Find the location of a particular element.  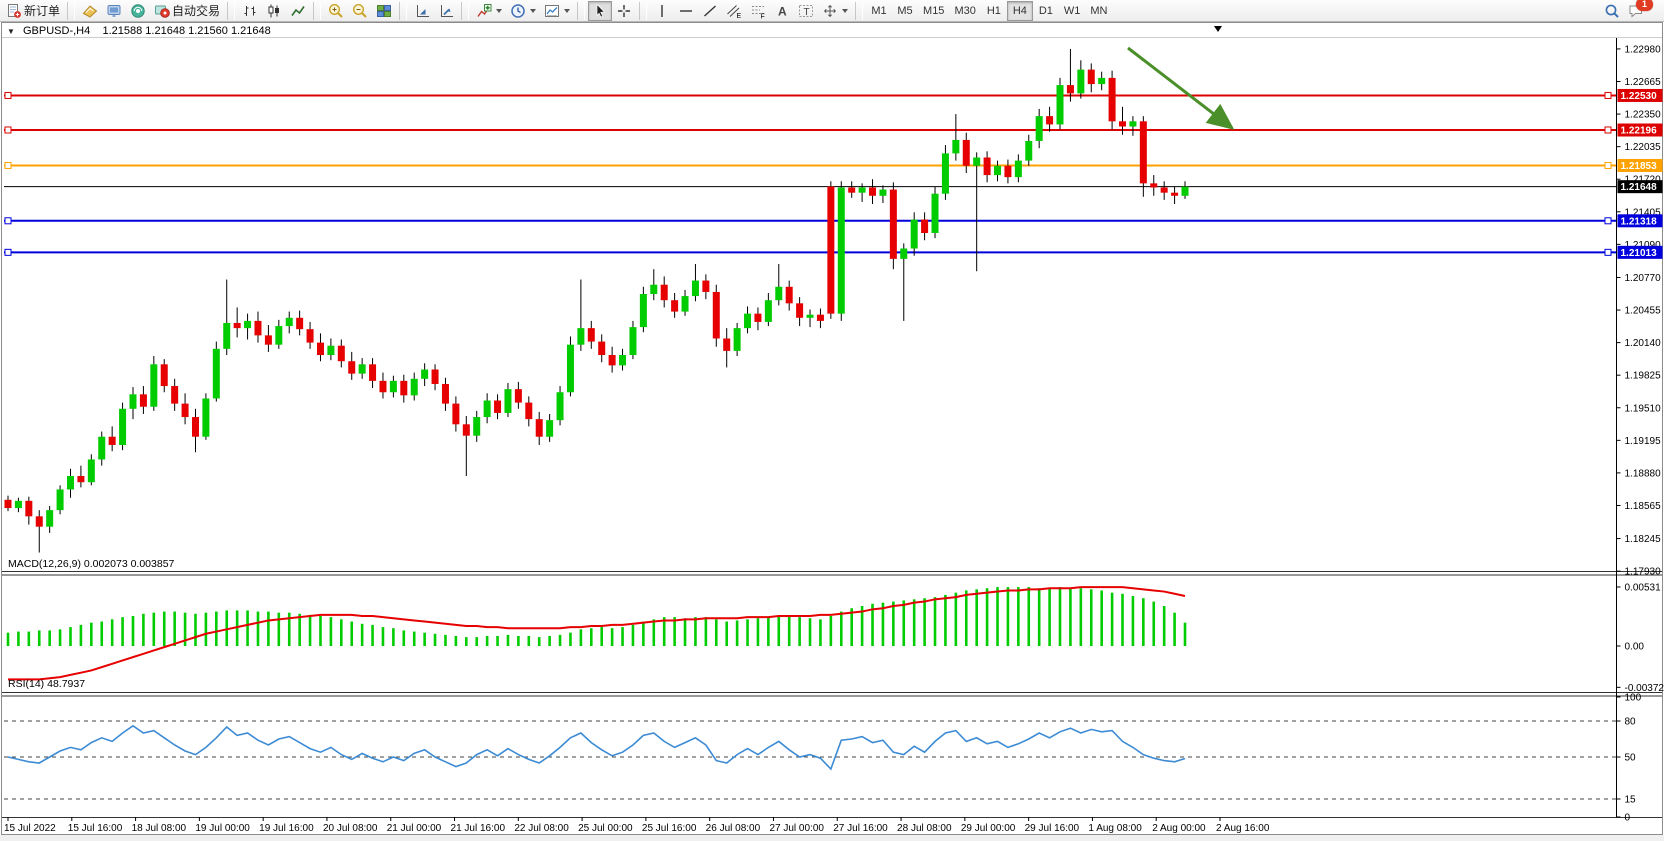

svg-text: 0.00 is located at coordinates (1635, 647).